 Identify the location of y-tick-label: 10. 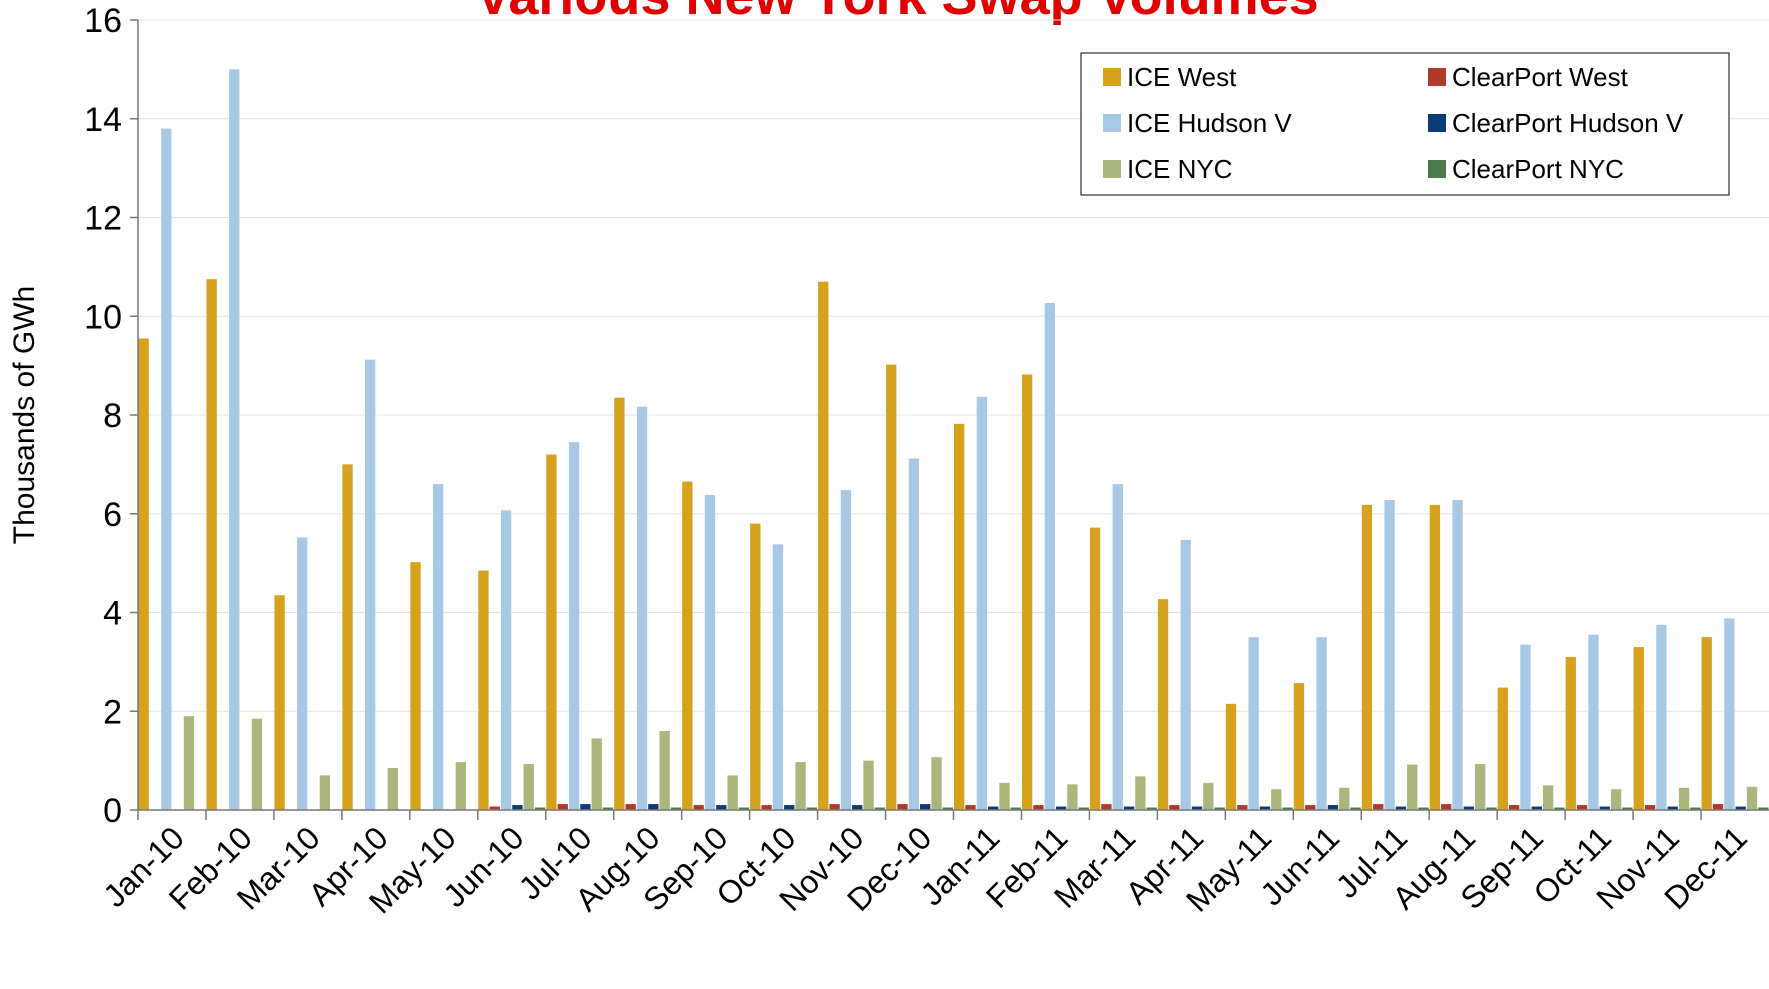
(103, 317).